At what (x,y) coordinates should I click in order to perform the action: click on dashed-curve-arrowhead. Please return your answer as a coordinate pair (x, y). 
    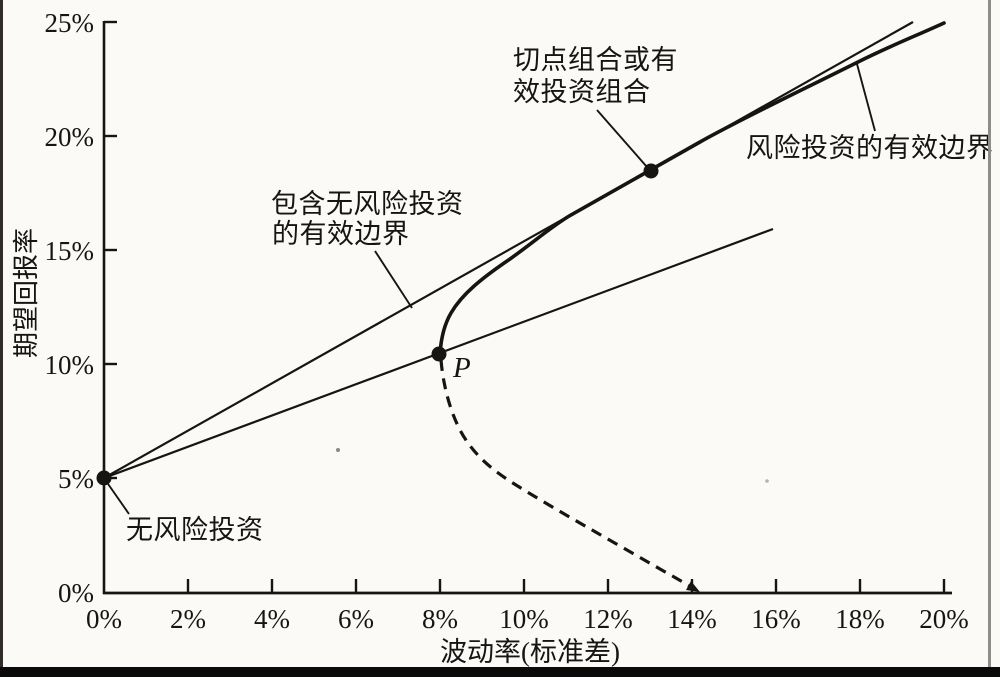
    Looking at the image, I should click on (693, 586).